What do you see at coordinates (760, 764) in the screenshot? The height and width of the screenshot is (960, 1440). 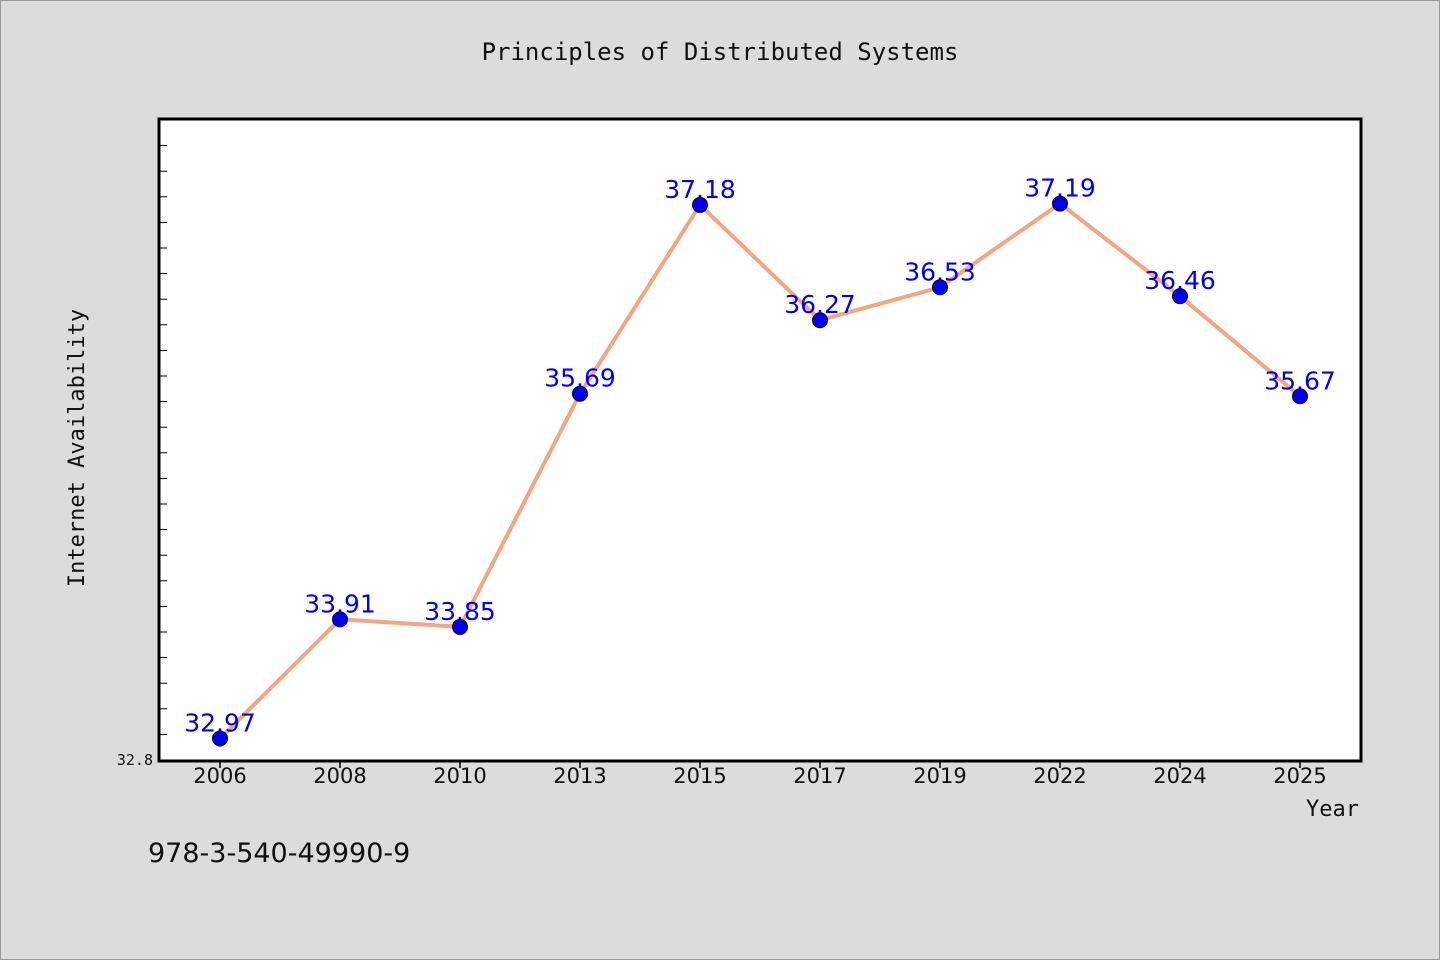 I see `x-axis-ticks` at bounding box center [760, 764].